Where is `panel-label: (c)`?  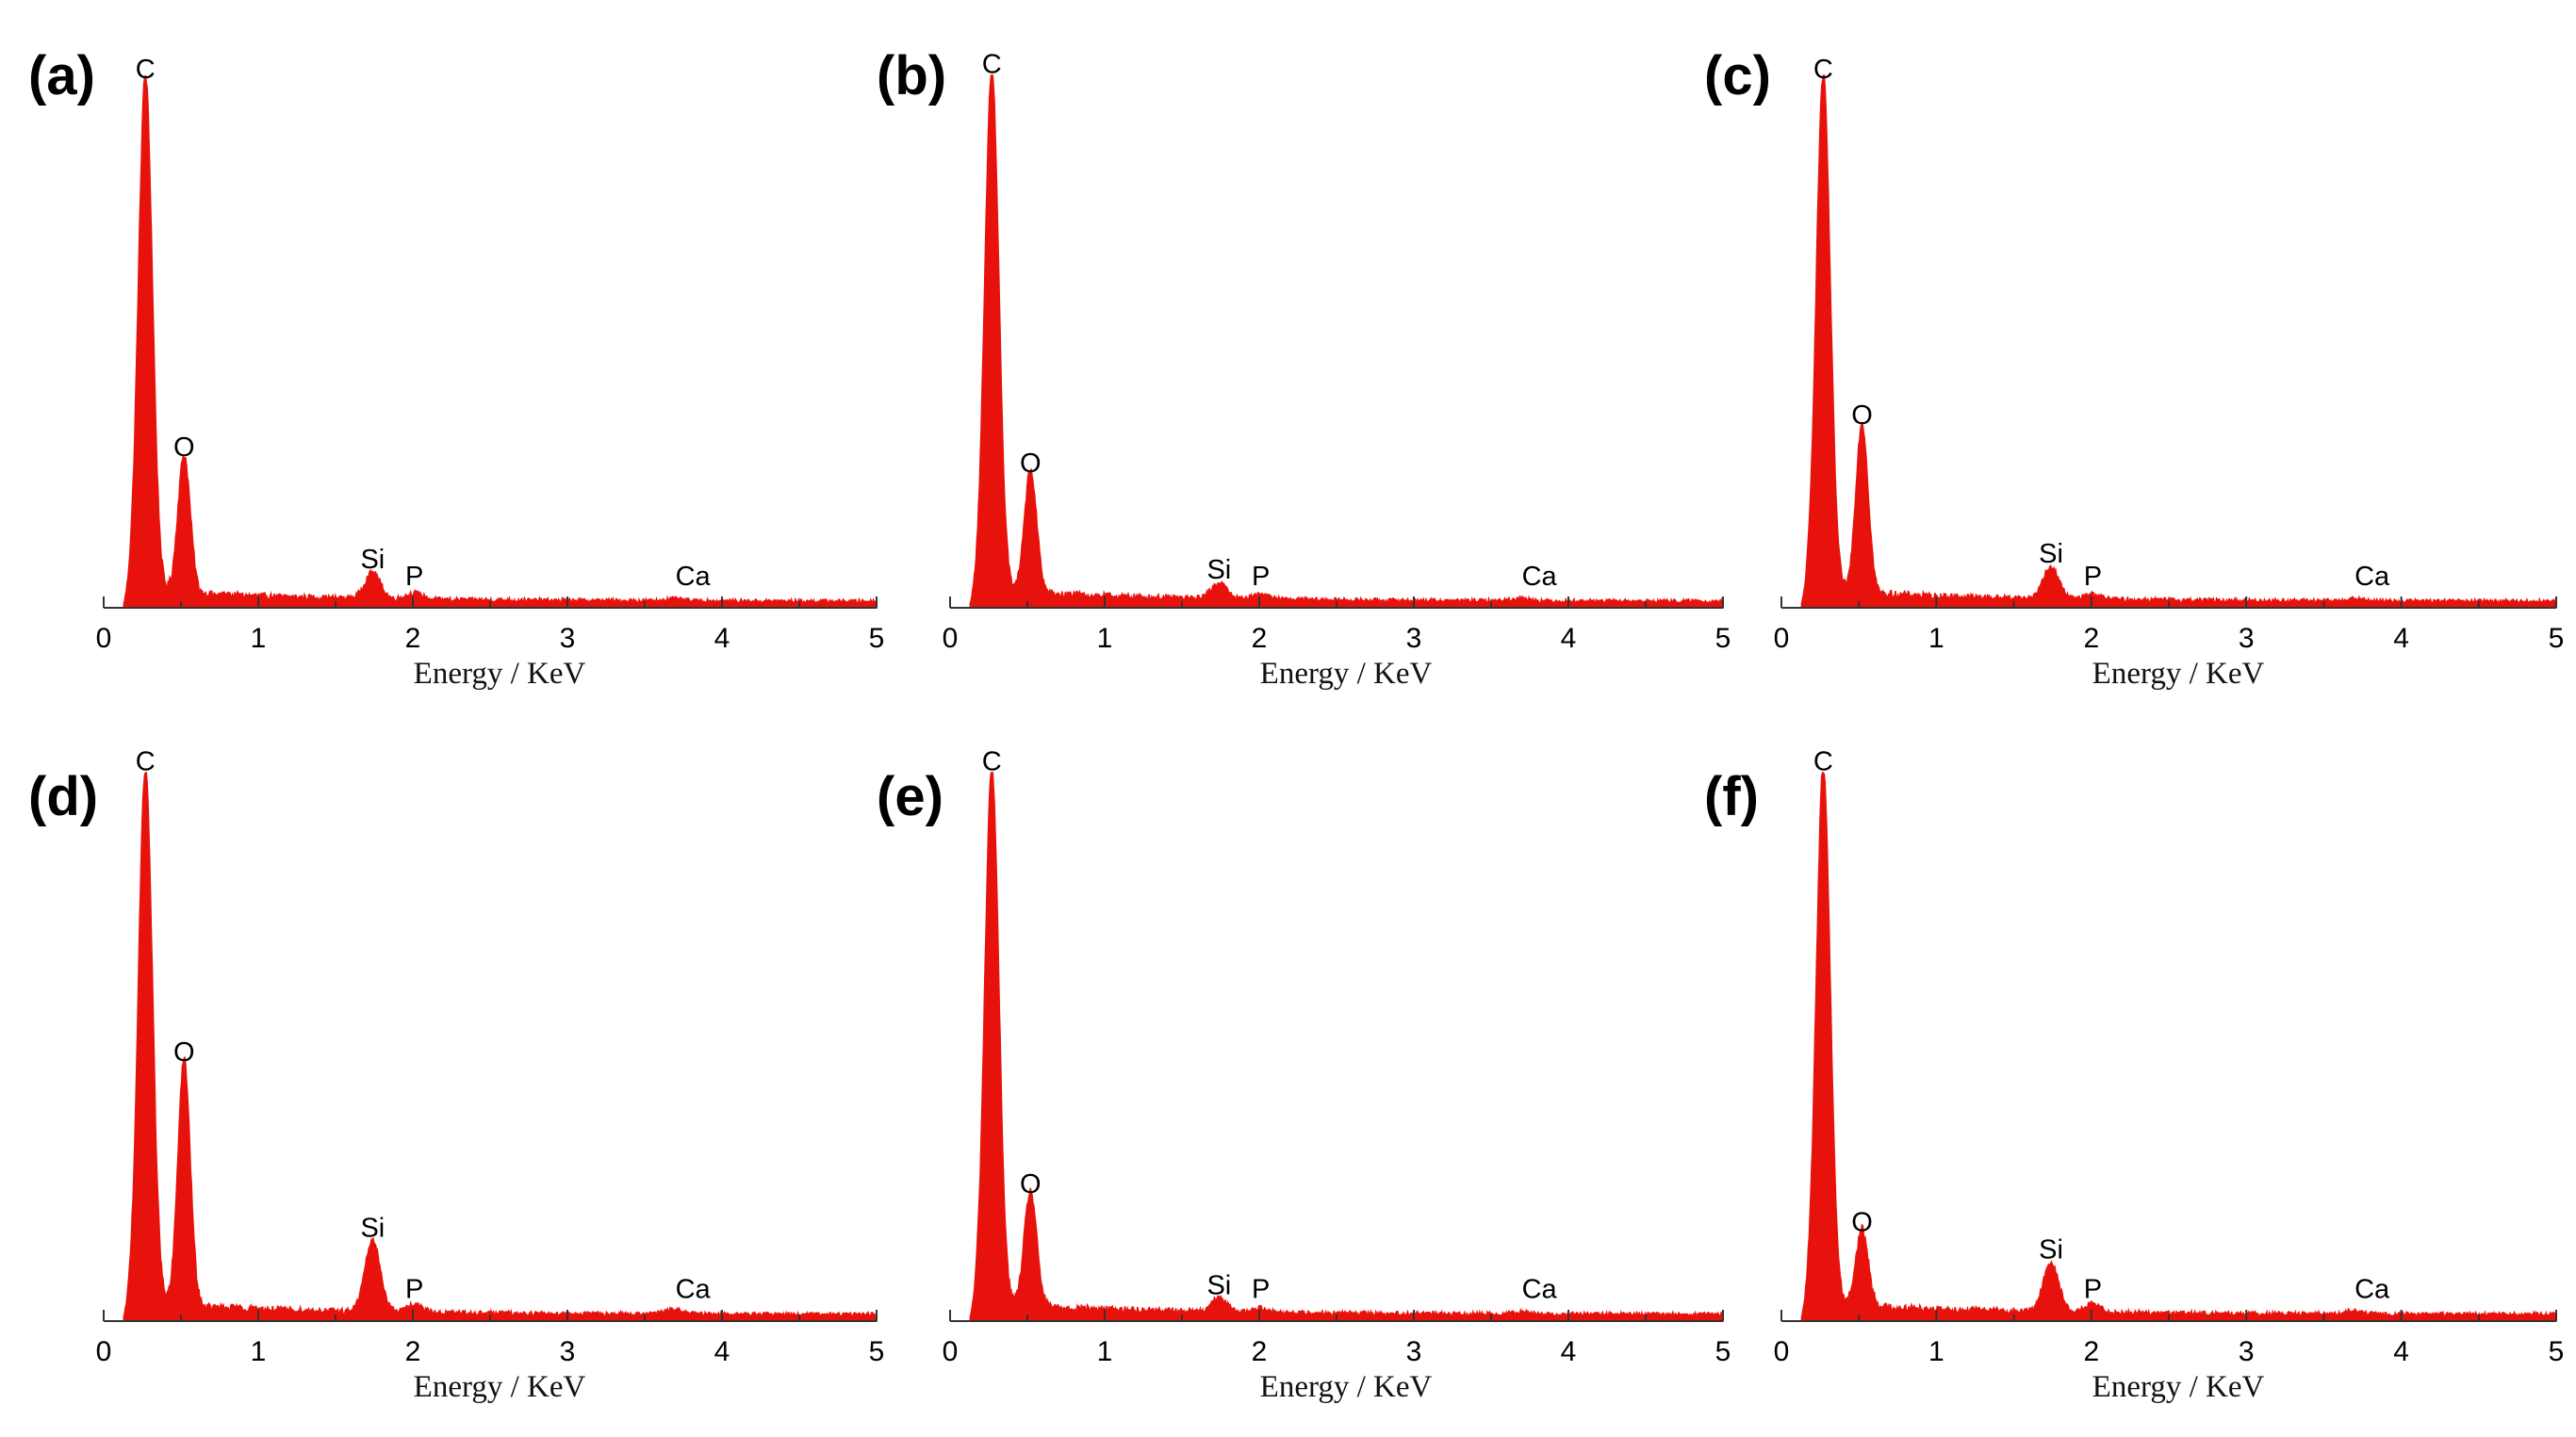 panel-label: (c) is located at coordinates (1737, 75).